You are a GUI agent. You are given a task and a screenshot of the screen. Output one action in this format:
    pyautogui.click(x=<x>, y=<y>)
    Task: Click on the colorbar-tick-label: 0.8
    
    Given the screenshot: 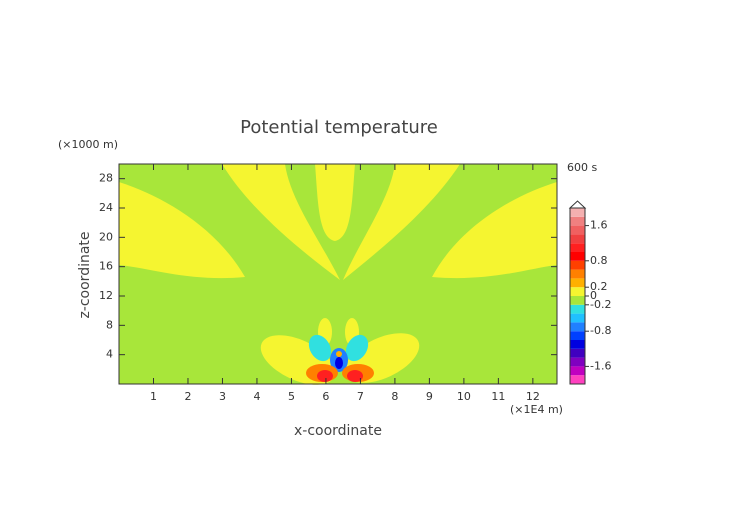 What is the action you would take?
    pyautogui.click(x=599, y=260)
    